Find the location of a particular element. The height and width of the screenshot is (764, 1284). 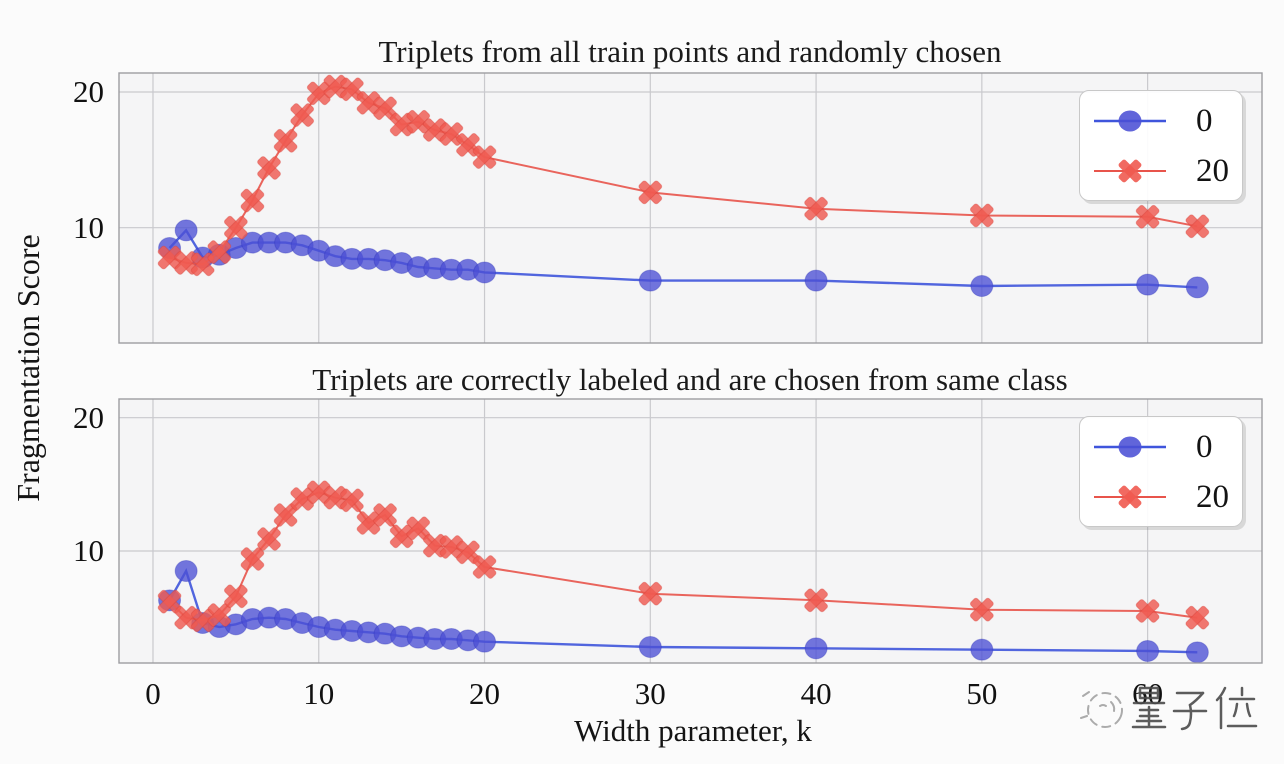

x-tick-label: 0 is located at coordinates (153, 693).